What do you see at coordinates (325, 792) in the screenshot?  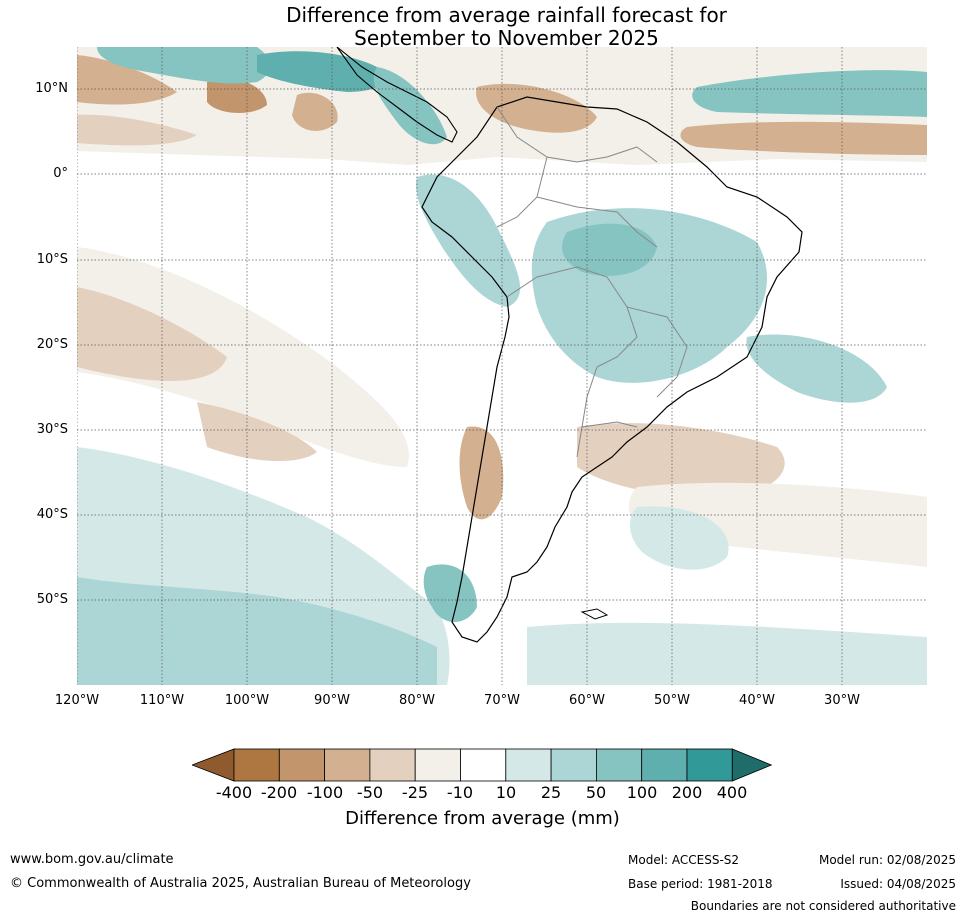 I see `colorbar-tick: -100` at bounding box center [325, 792].